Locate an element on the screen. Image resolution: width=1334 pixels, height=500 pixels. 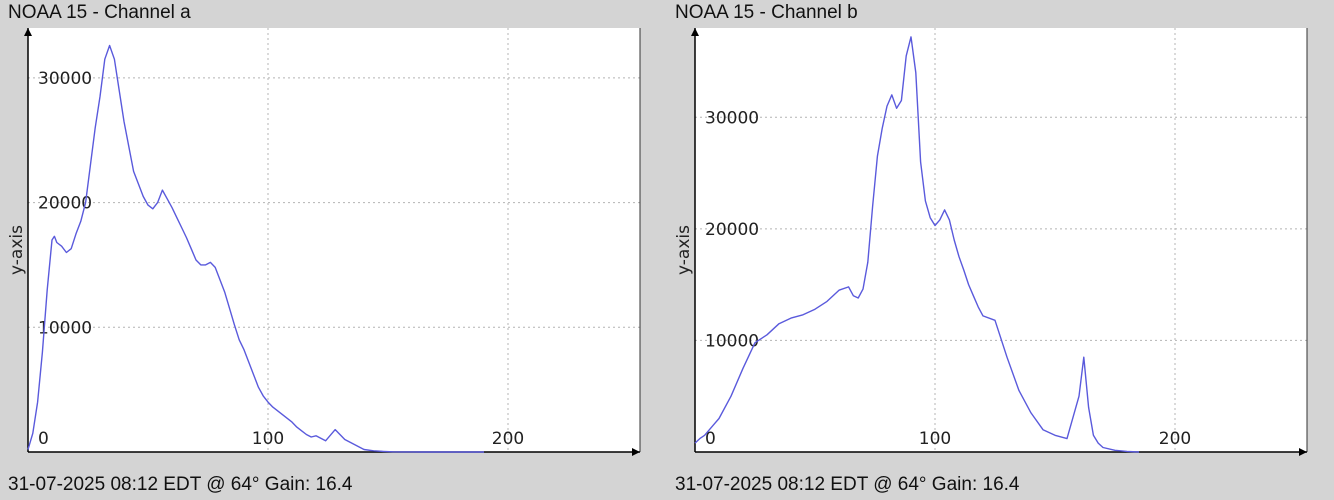
chart-title: NOAA 15 - Channel a is located at coordinates (99, 12).